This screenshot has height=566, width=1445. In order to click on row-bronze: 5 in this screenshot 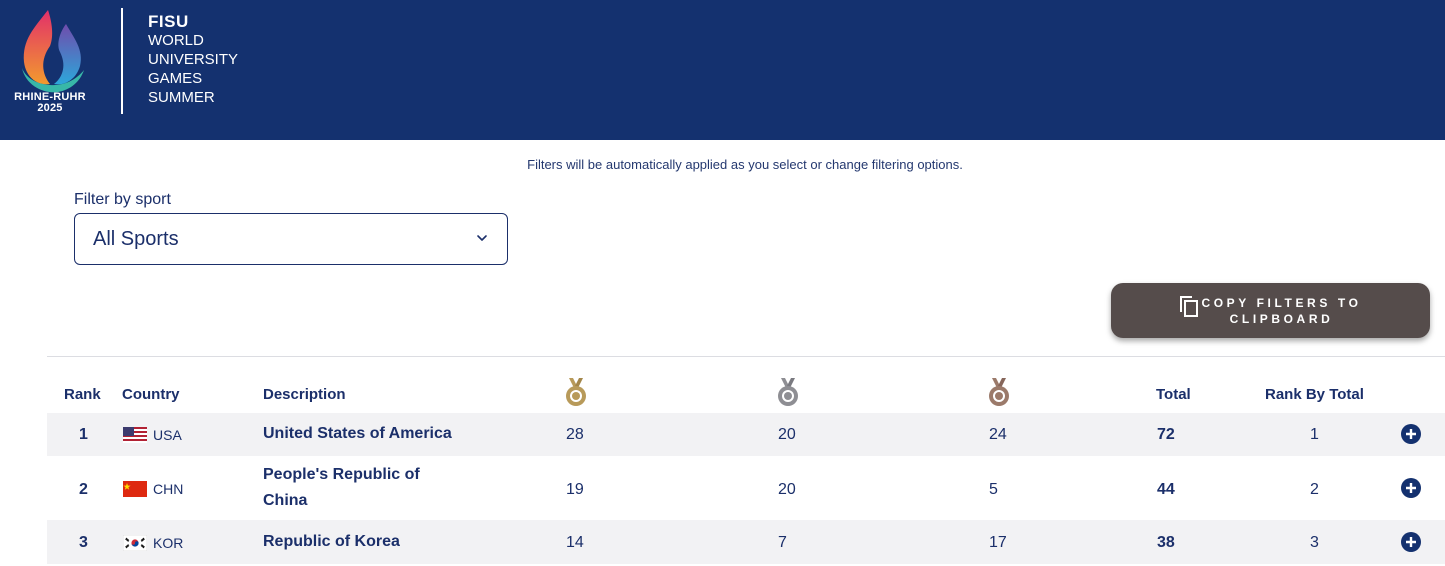, I will do `click(993, 489)`.